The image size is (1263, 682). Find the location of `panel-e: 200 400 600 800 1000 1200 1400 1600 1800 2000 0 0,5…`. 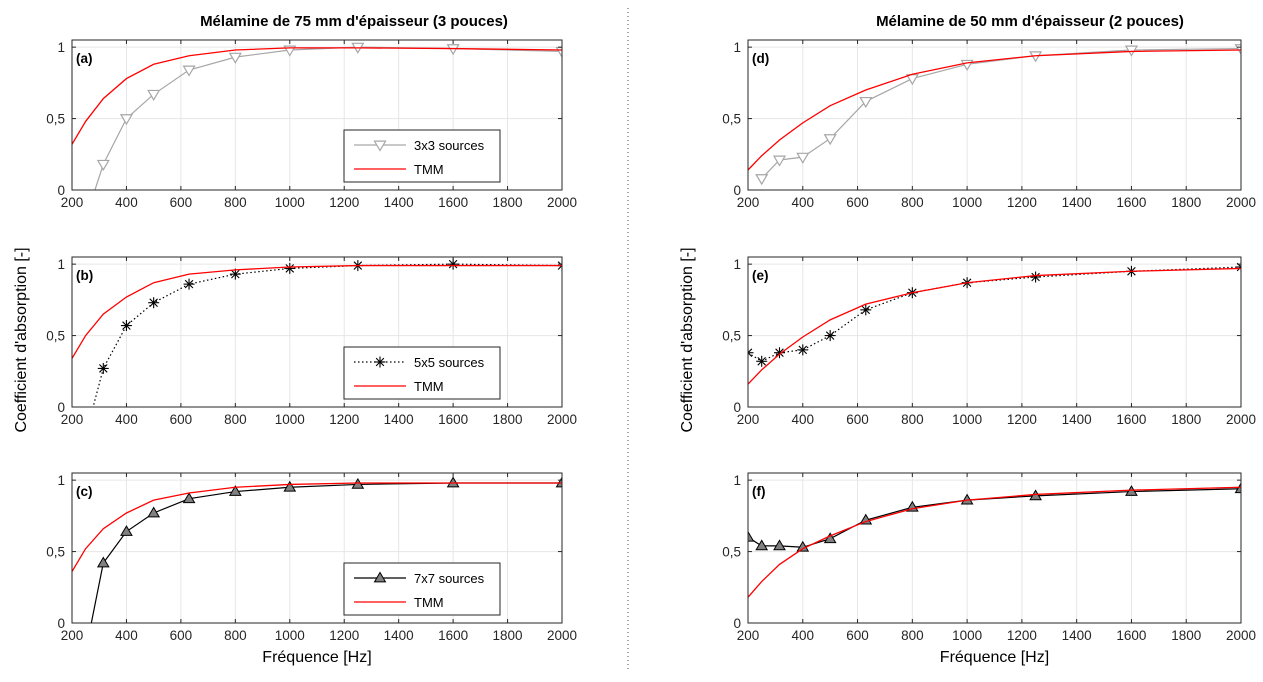

panel-e: 200 400 600 800 1000 1200 1400 1600 1800 2000 0 0,5… is located at coordinates (989, 341).